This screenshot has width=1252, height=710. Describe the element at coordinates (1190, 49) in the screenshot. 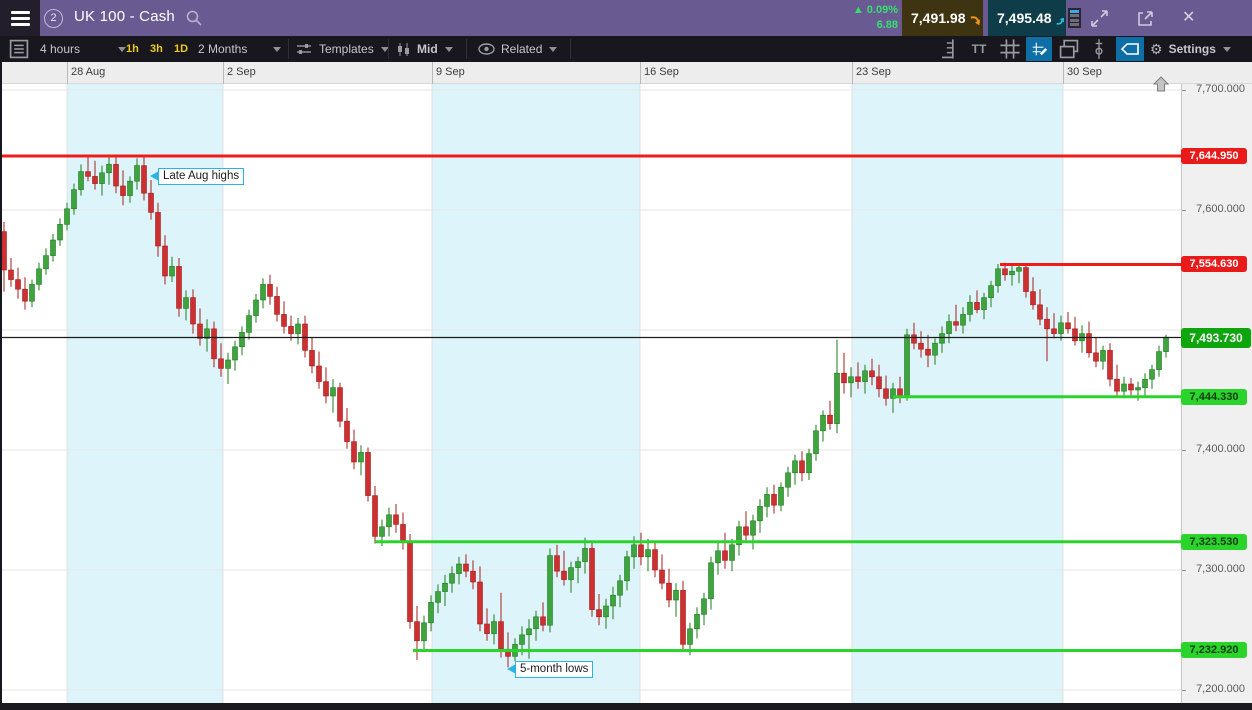

I see `settings-button: ⚙ Settings` at that location.